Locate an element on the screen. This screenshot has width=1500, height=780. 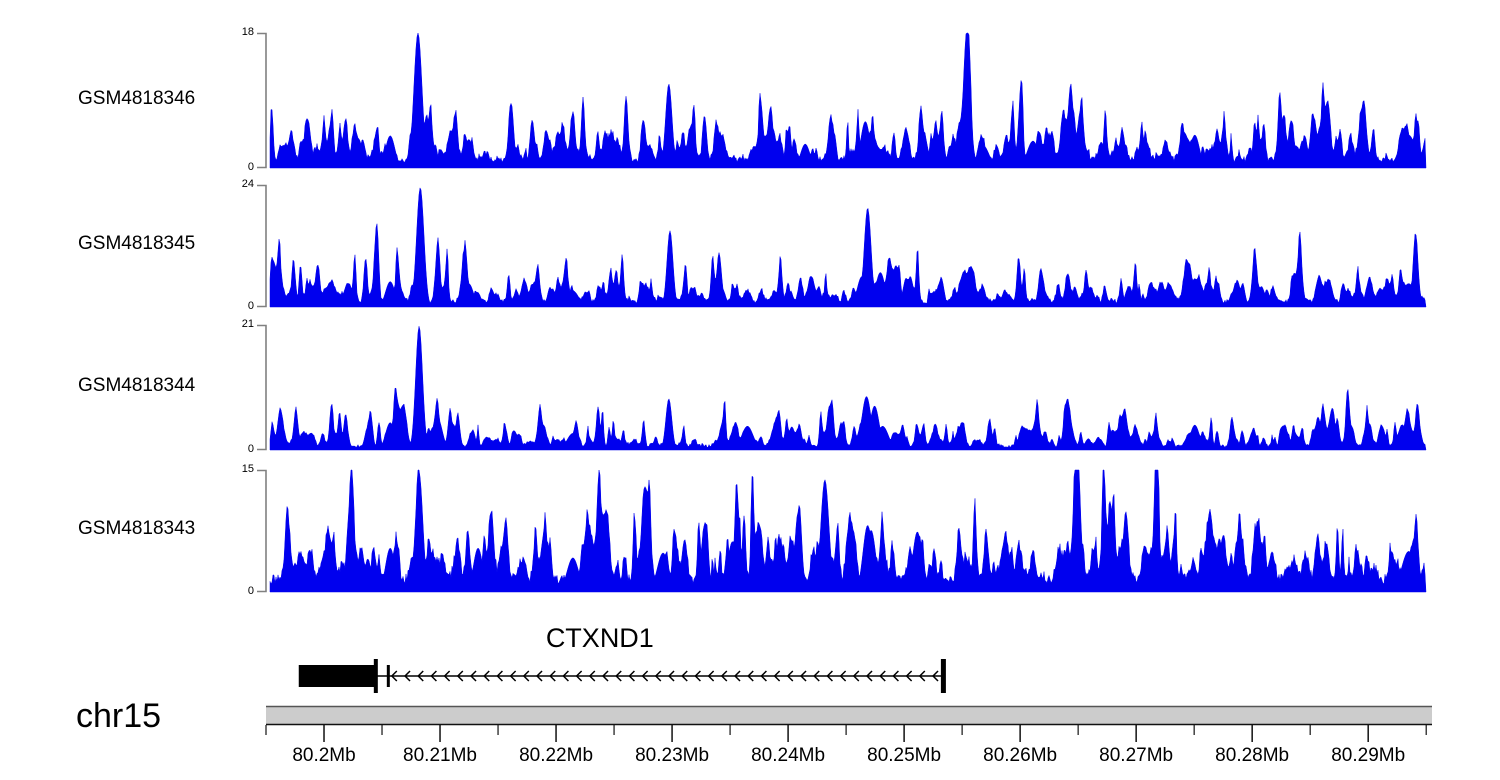
axis-tick-label: 80.28Mb is located at coordinates (1252, 755).